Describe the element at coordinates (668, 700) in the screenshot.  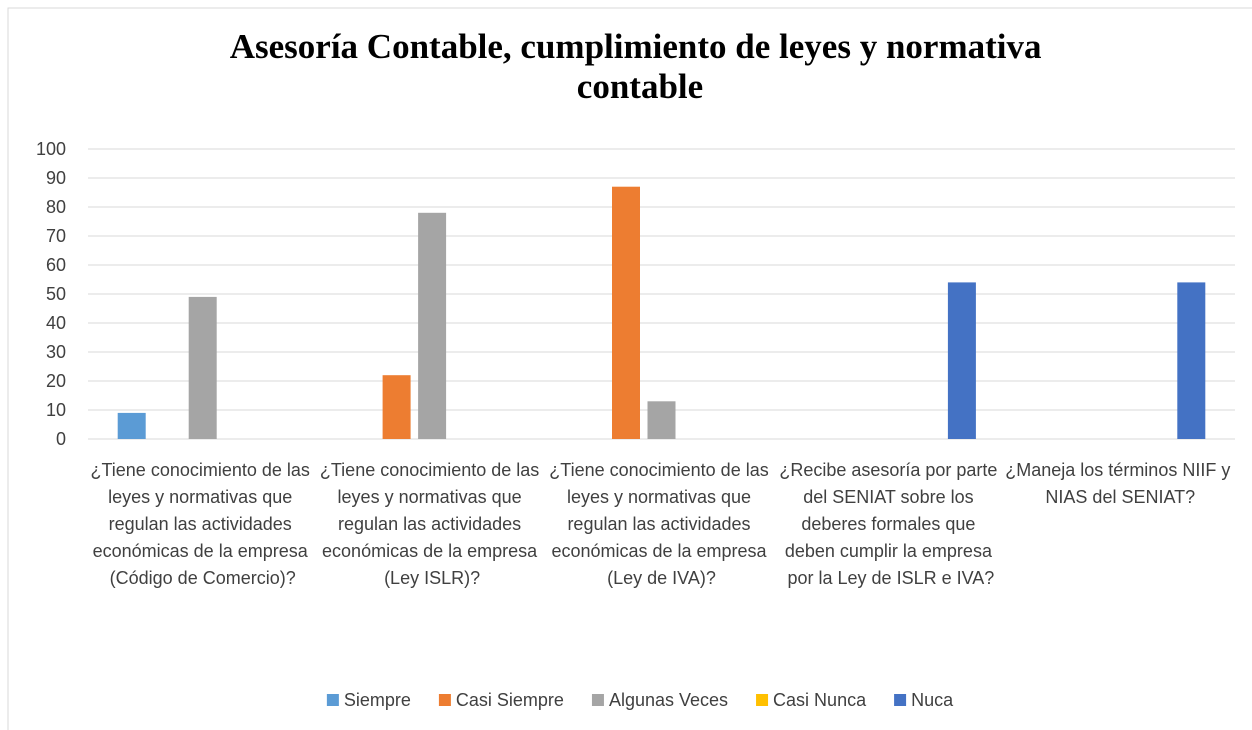
I see `legend-label: Algunas Veces` at that location.